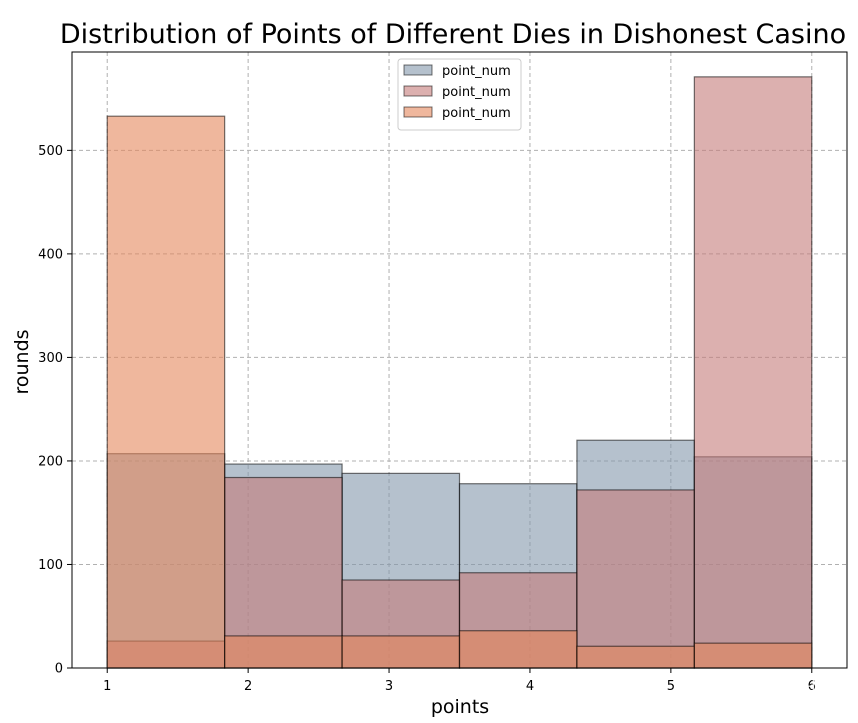 This screenshot has height=723, width=858. What do you see at coordinates (476, 113) in the screenshot?
I see `legend-label-3: point_num` at bounding box center [476, 113].